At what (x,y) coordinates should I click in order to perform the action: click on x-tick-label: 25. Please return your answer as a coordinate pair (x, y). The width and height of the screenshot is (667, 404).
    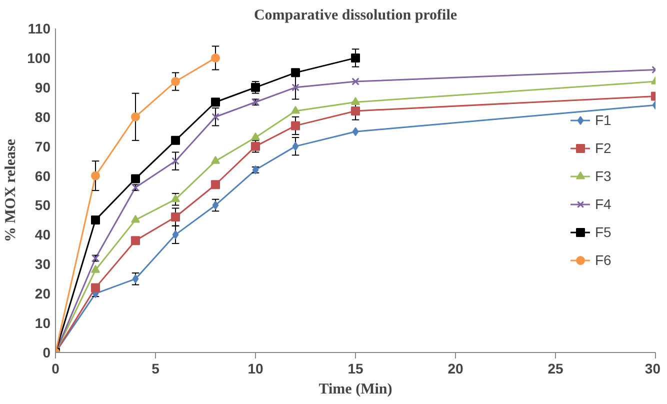
    Looking at the image, I should click on (556, 368).